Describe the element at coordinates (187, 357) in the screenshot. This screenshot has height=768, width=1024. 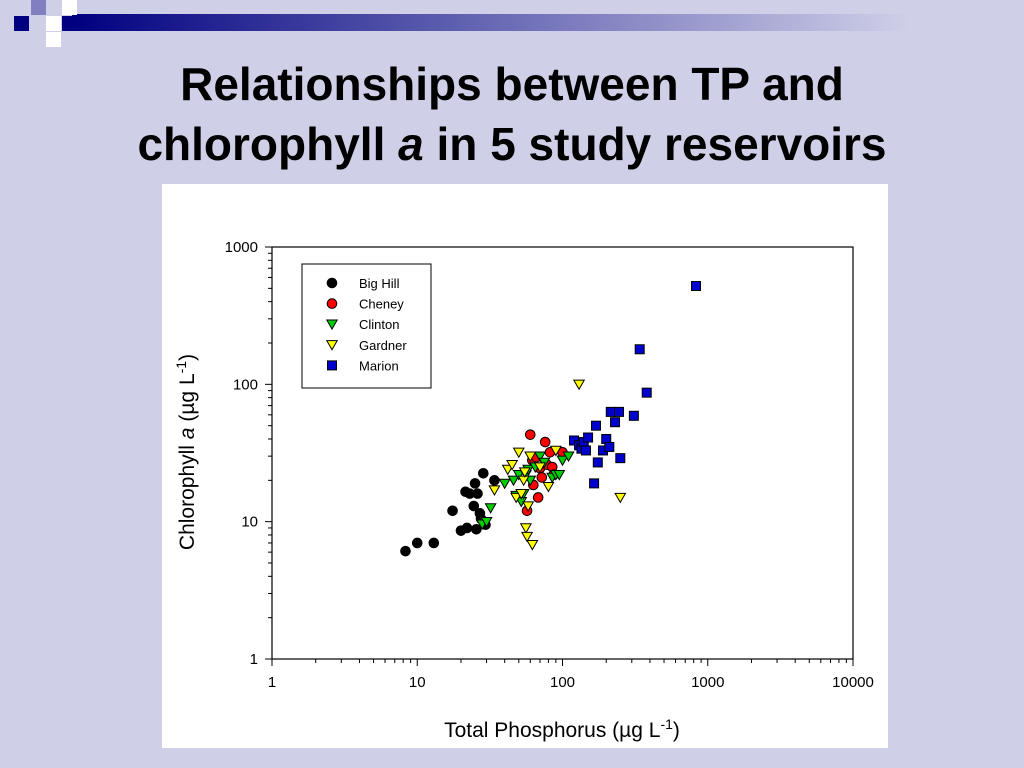
I see `y-axis-label-end: )` at that location.